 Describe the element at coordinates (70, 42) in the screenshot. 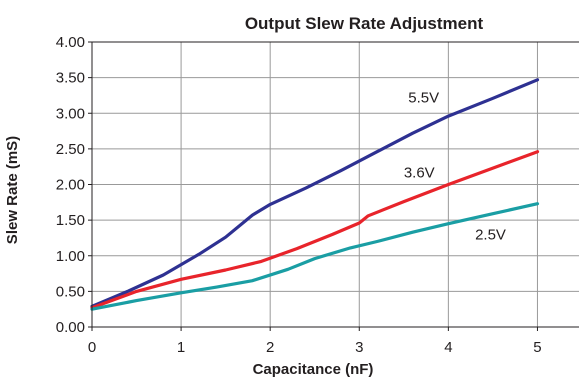

I see `y-tick-label: 4.00` at that location.